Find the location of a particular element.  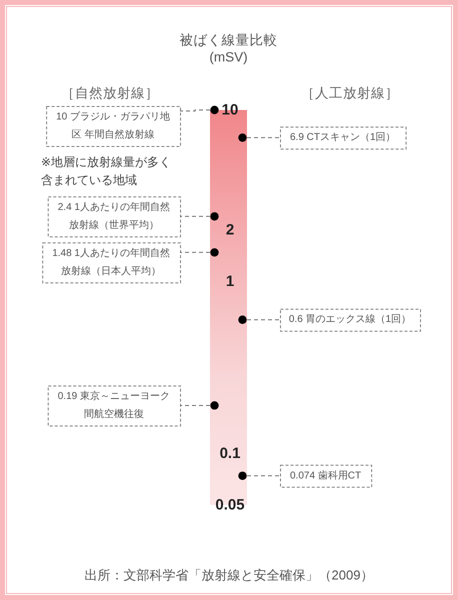

data-label: 0.6 胃のエックス線（1回） is located at coordinates (350, 320).